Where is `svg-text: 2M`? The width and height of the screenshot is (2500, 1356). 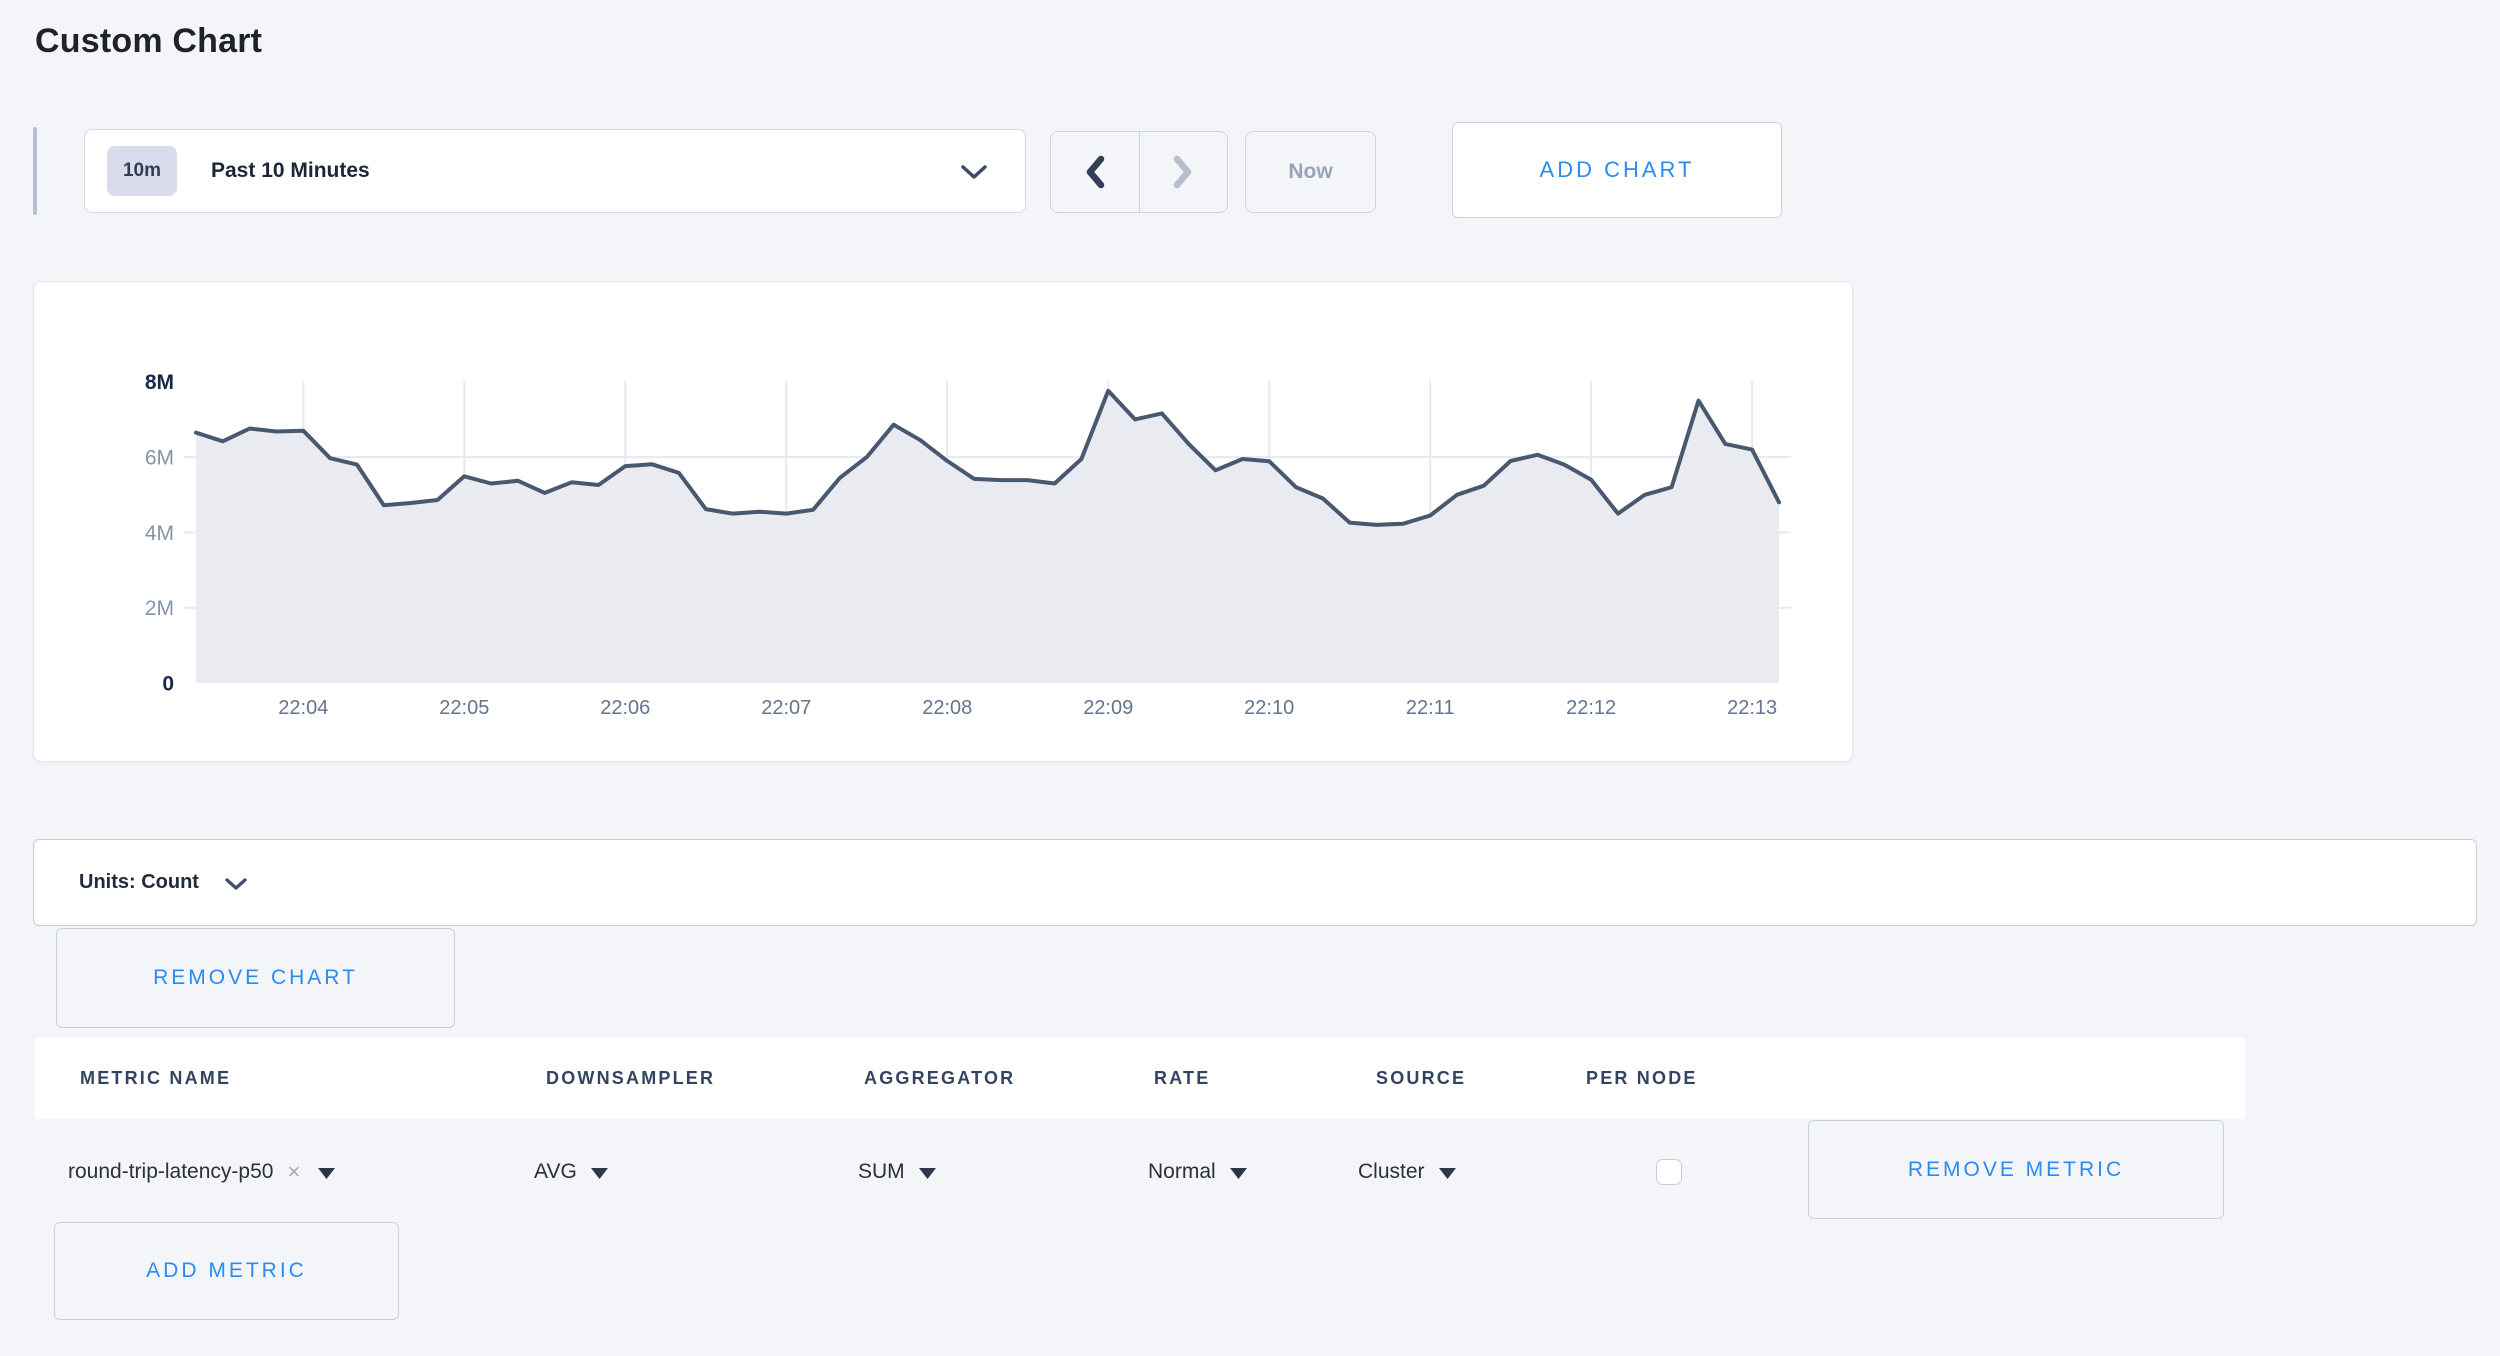 svg-text: 2M is located at coordinates (159, 608).